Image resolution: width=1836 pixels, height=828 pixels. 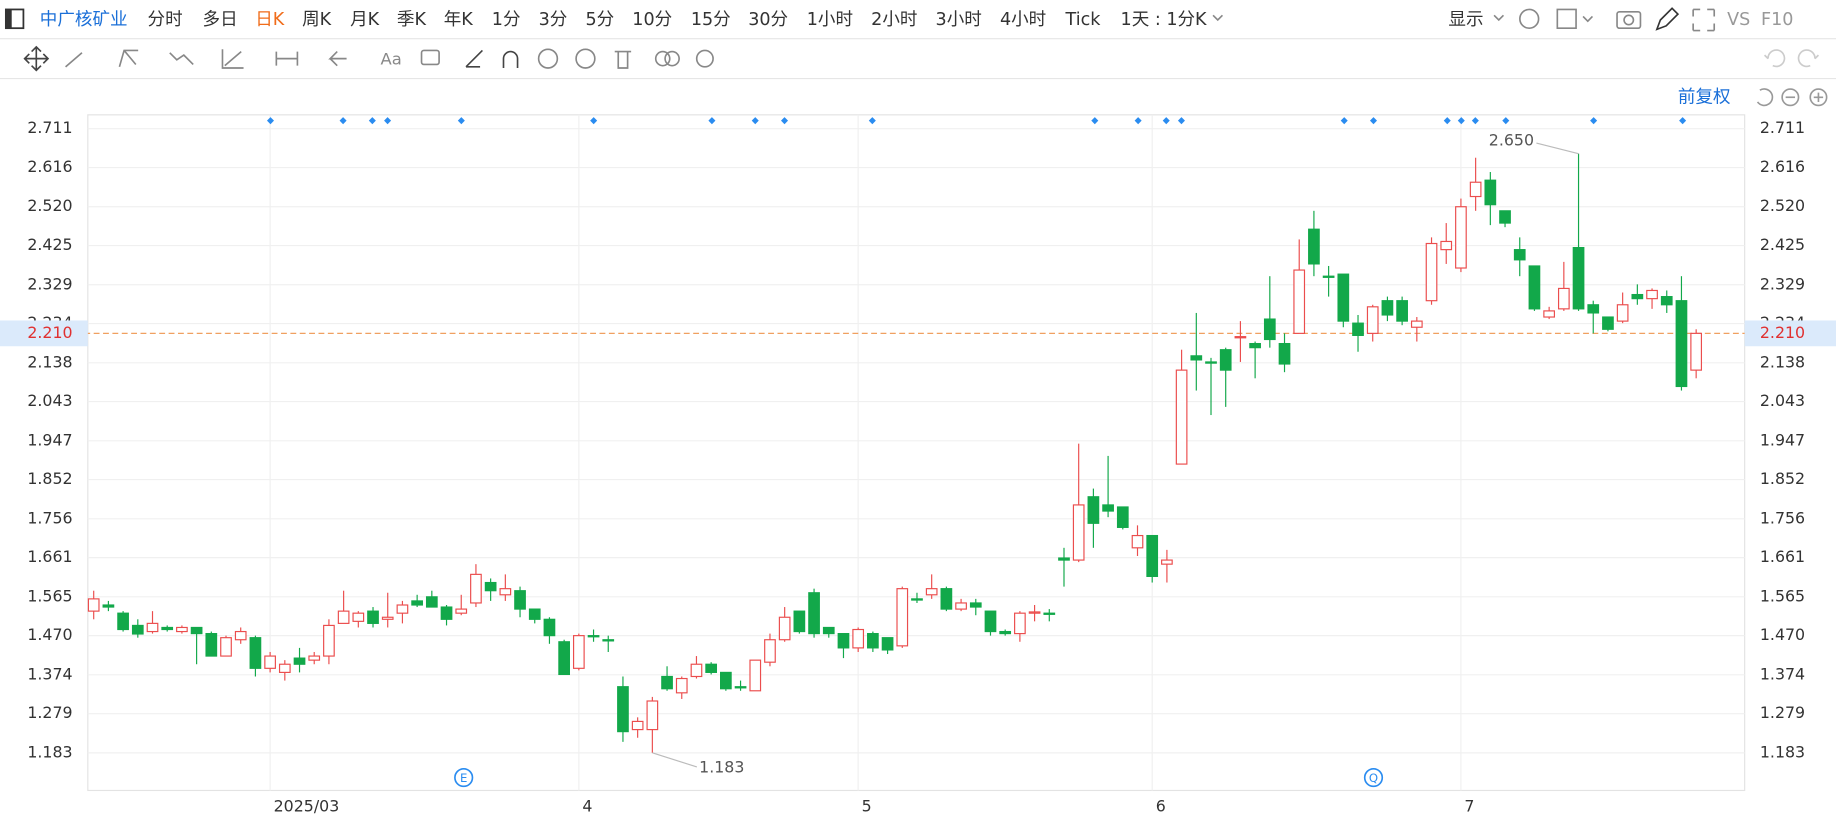 I want to click on redo, so click(x=1808, y=58).